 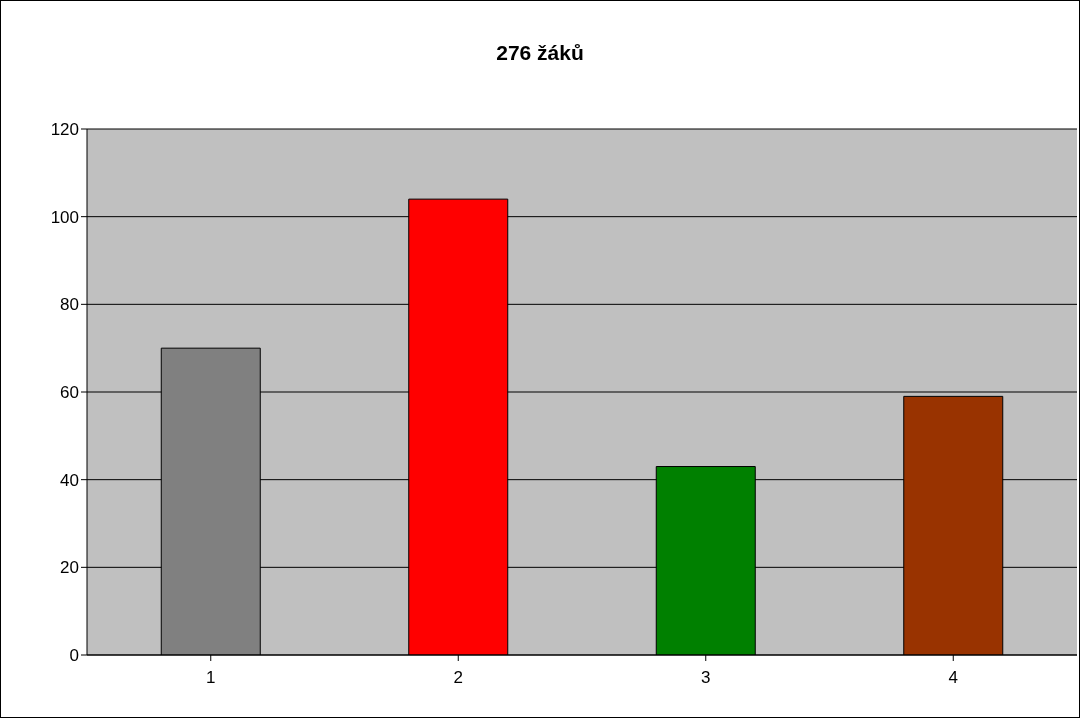 What do you see at coordinates (706, 678) in the screenshot?
I see `x-tick-label: 3` at bounding box center [706, 678].